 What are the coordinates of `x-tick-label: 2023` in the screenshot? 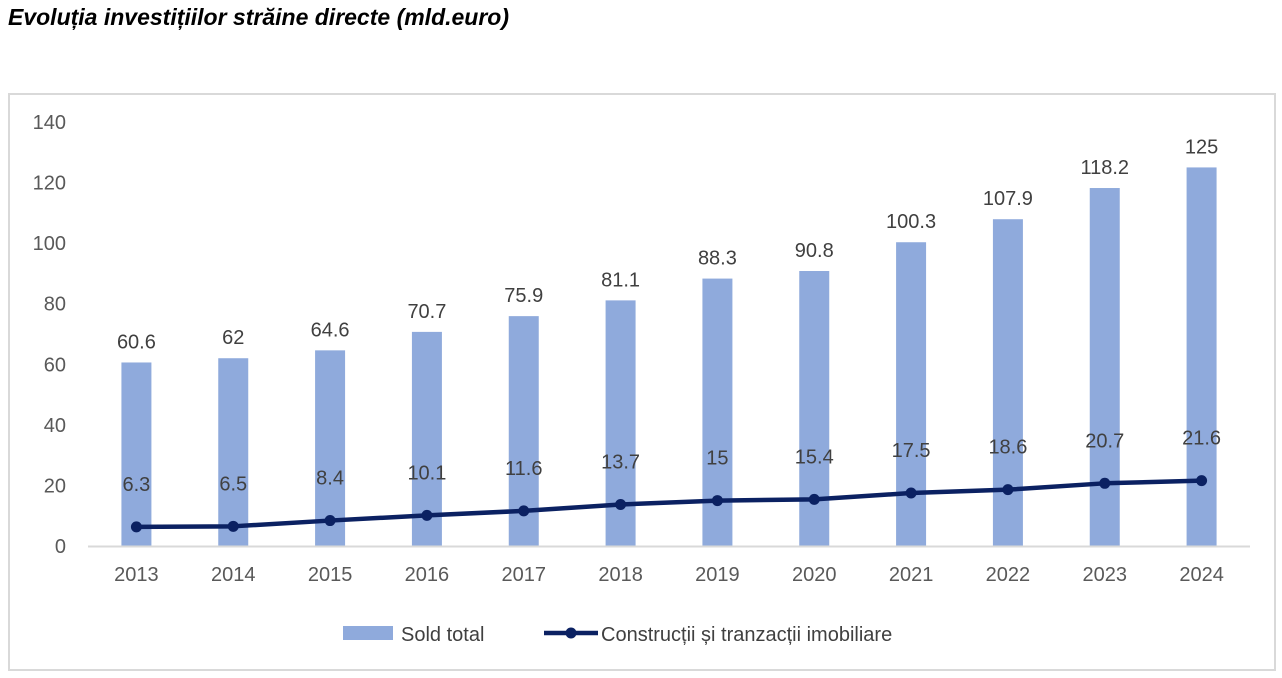 It's located at (1105, 575).